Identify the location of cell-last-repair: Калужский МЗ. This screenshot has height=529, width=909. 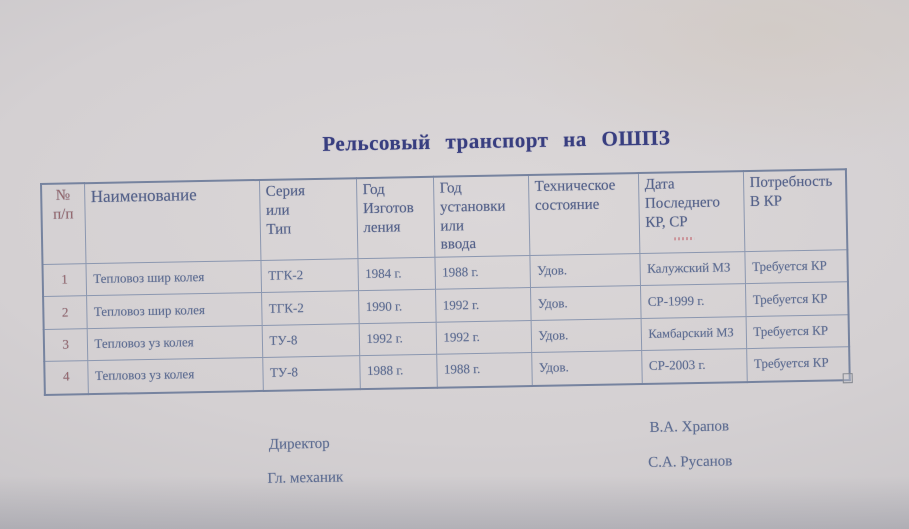
(692, 268).